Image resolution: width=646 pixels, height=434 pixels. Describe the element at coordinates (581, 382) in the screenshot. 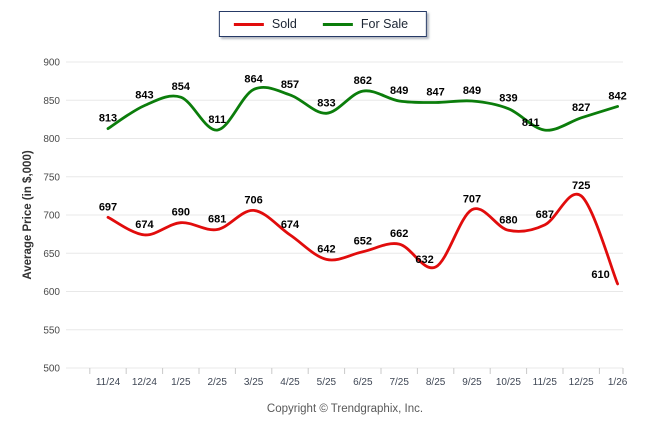

I see `x-axis-tick-label: 12/25` at that location.